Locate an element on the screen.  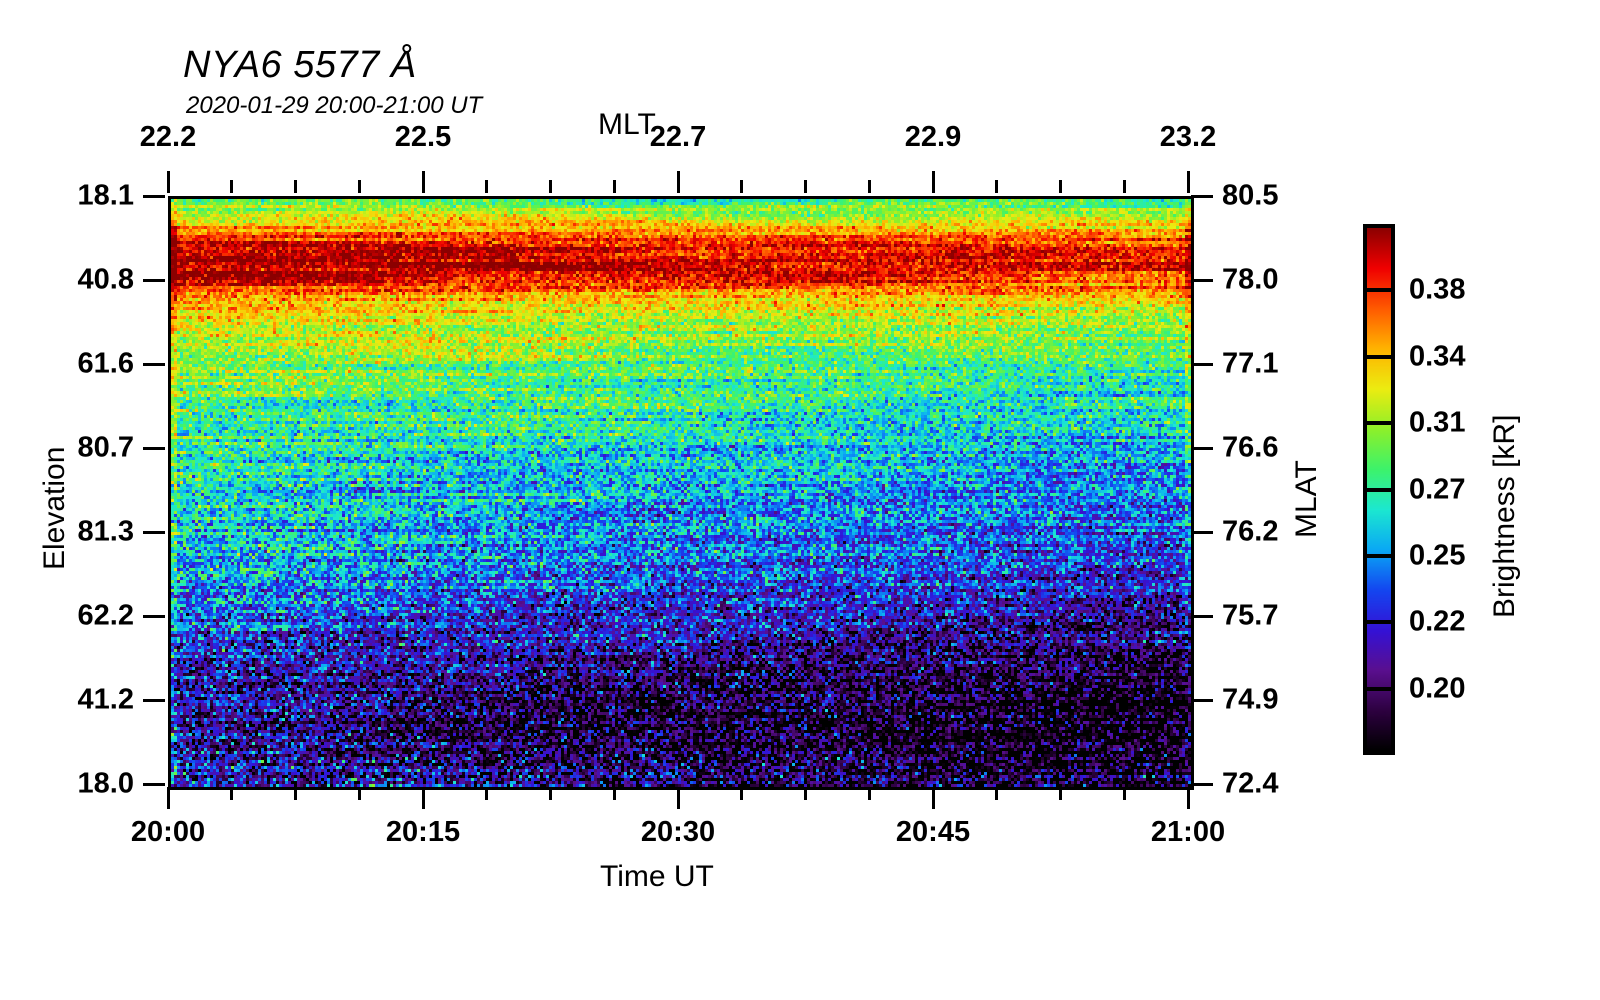
right-tick-label: 80.5 is located at coordinates (1250, 195).